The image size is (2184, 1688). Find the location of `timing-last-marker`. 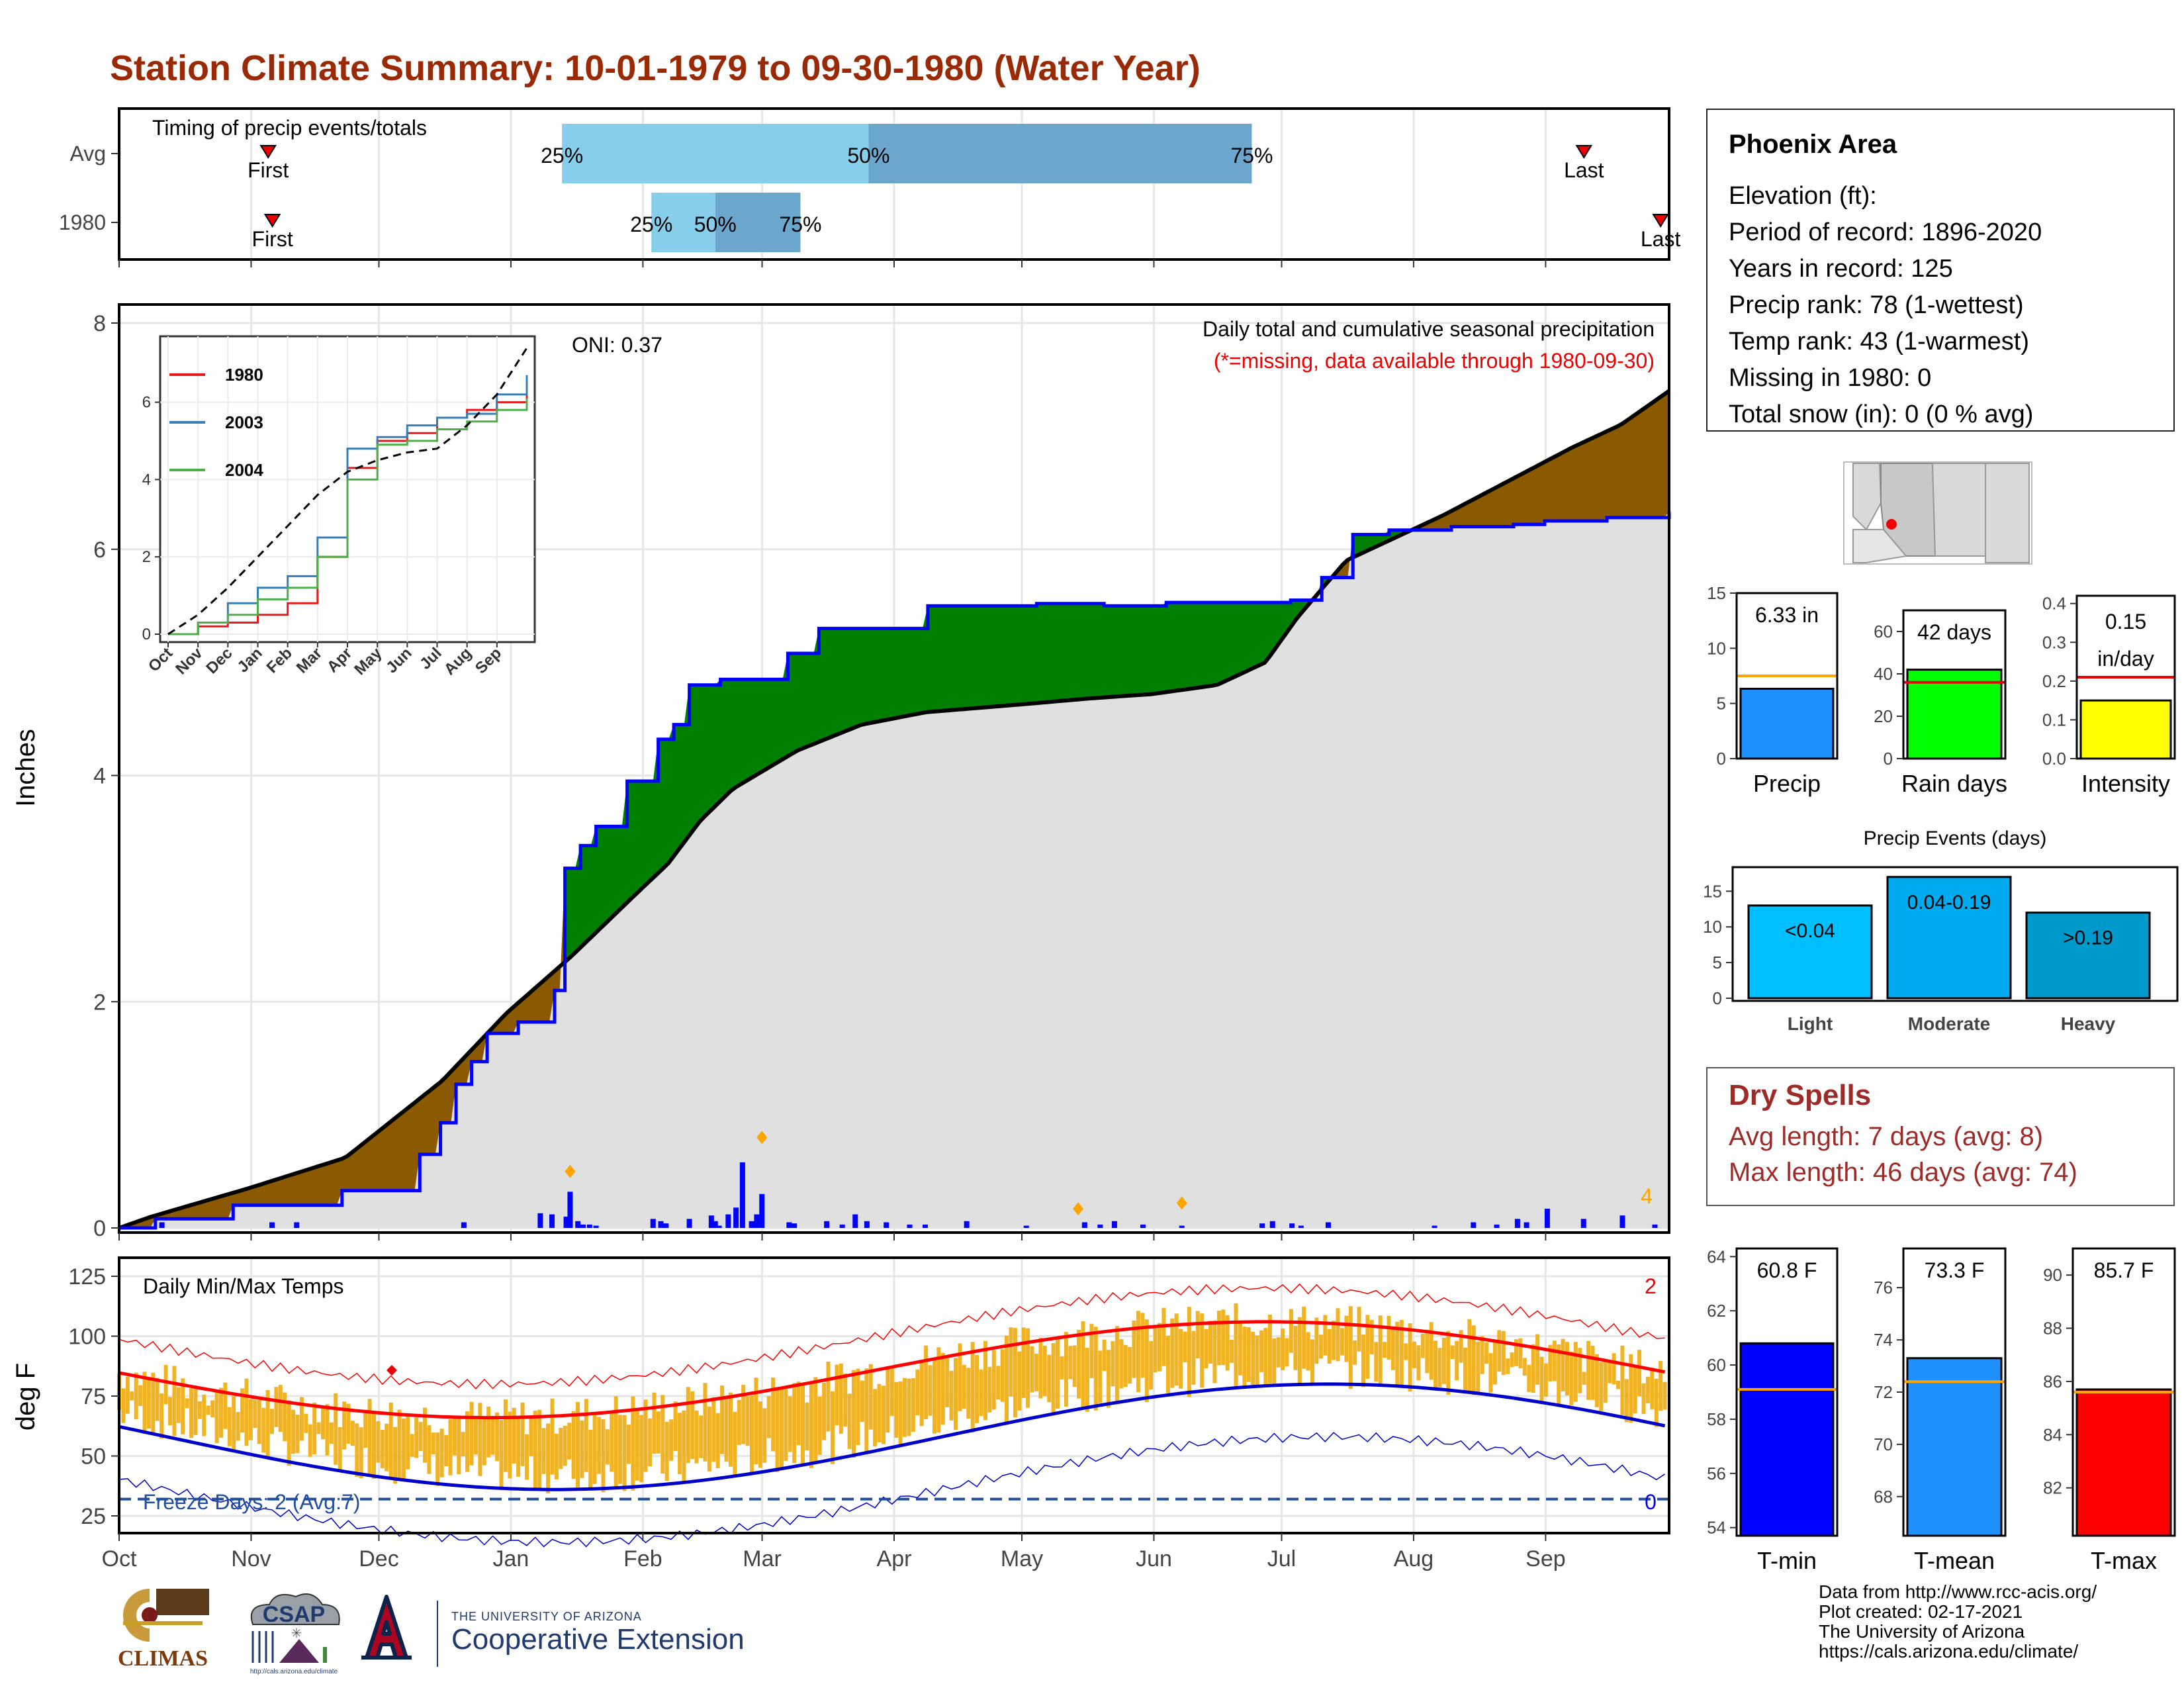

timing-last-marker is located at coordinates (1661, 221).